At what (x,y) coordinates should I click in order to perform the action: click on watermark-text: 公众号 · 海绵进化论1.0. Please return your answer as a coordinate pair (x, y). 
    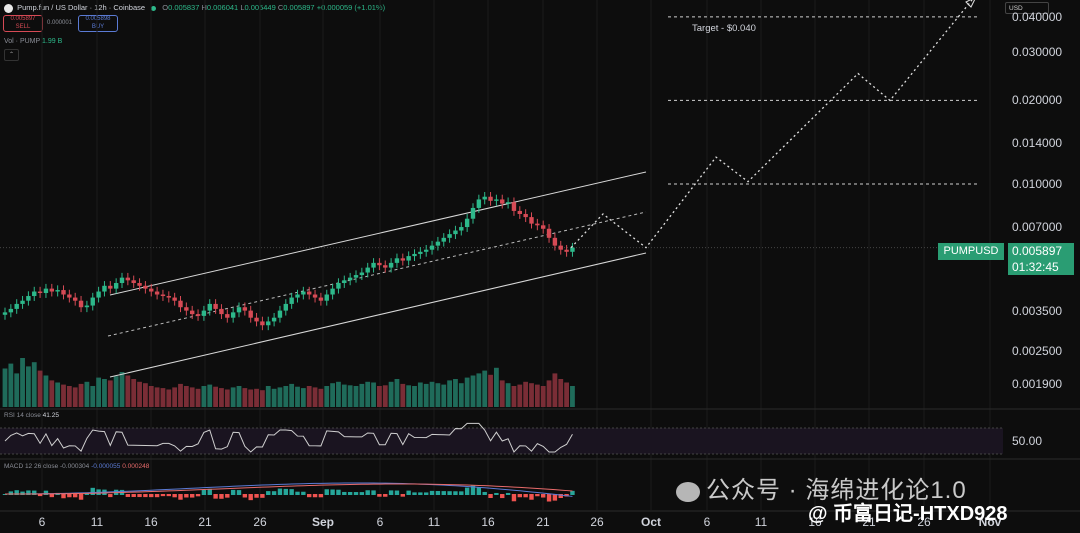
    Looking at the image, I should click on (836, 490).